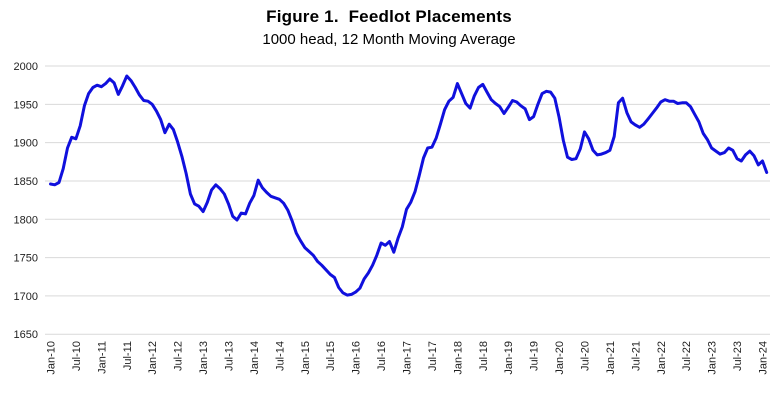 The width and height of the screenshot is (778, 411). I want to click on chart-title: Figure 1. Feedlot Placements, so click(389, 16).